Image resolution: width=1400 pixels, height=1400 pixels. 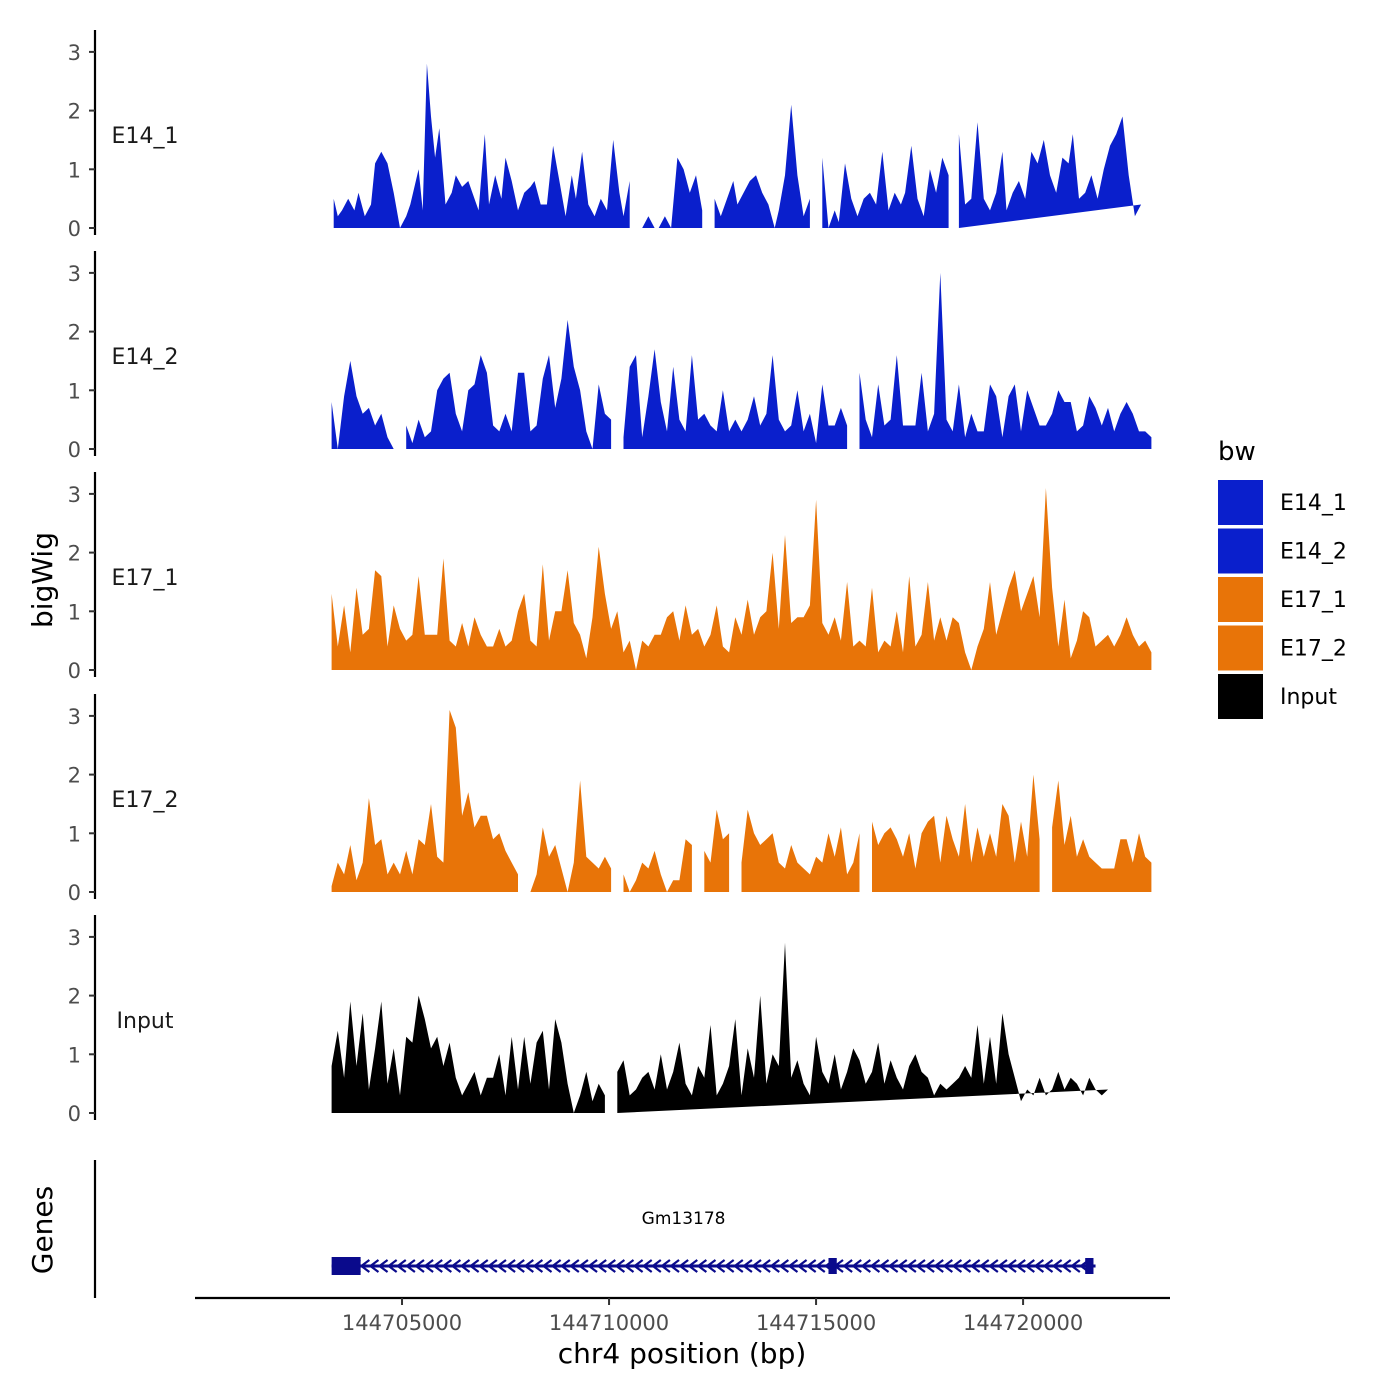 I want to click on legend: bw E14_1 E14_2 E17_1 E17_2 Input, so click(x=1282, y=578).